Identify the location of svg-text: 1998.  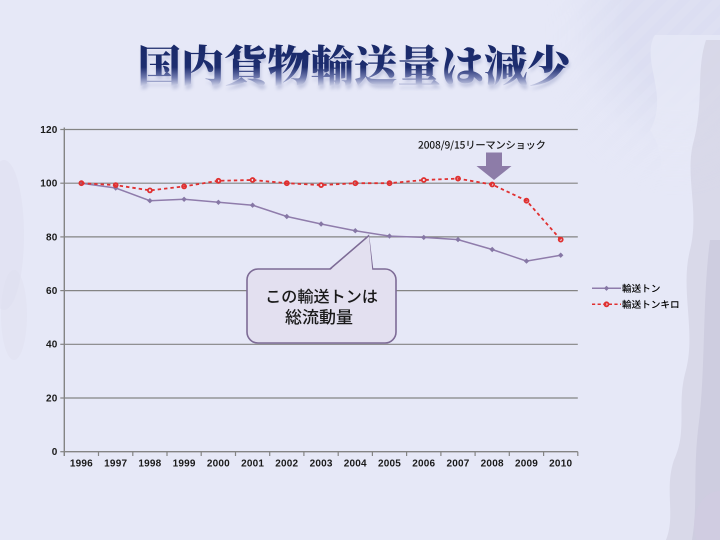
(149, 464).